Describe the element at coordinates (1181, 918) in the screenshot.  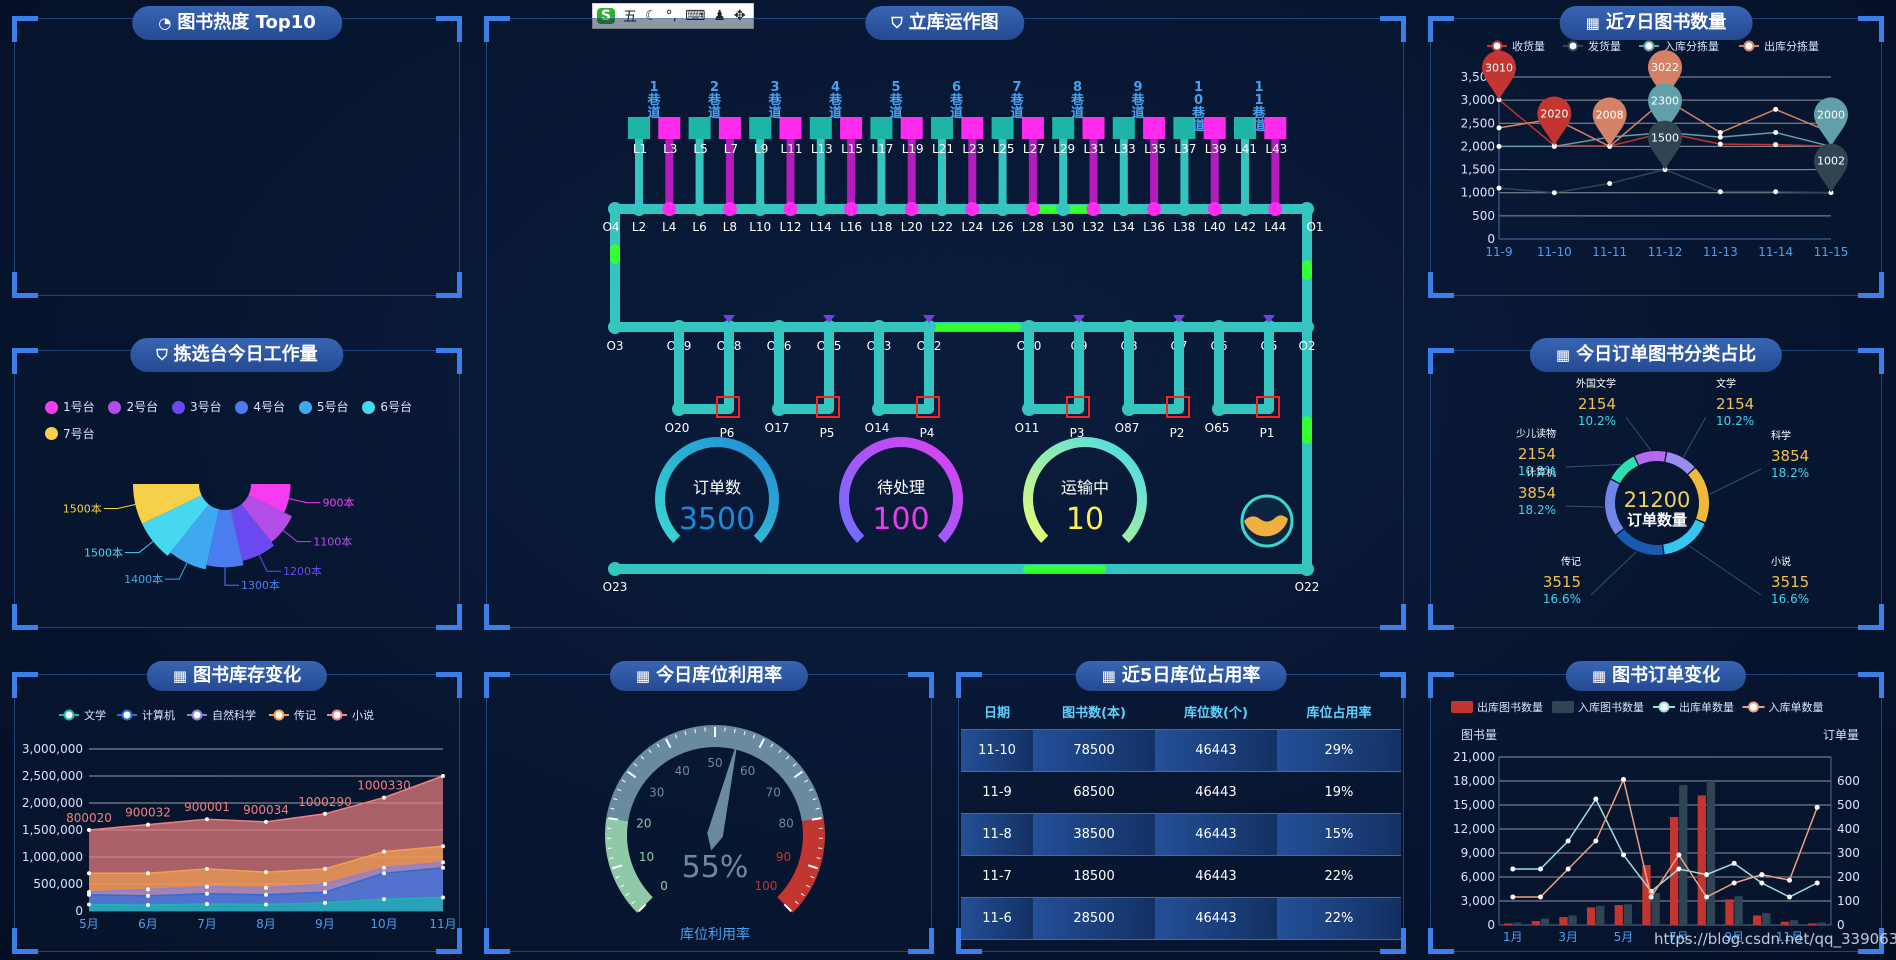
I see `table-row: 11-6 28500 46443 22%` at that location.